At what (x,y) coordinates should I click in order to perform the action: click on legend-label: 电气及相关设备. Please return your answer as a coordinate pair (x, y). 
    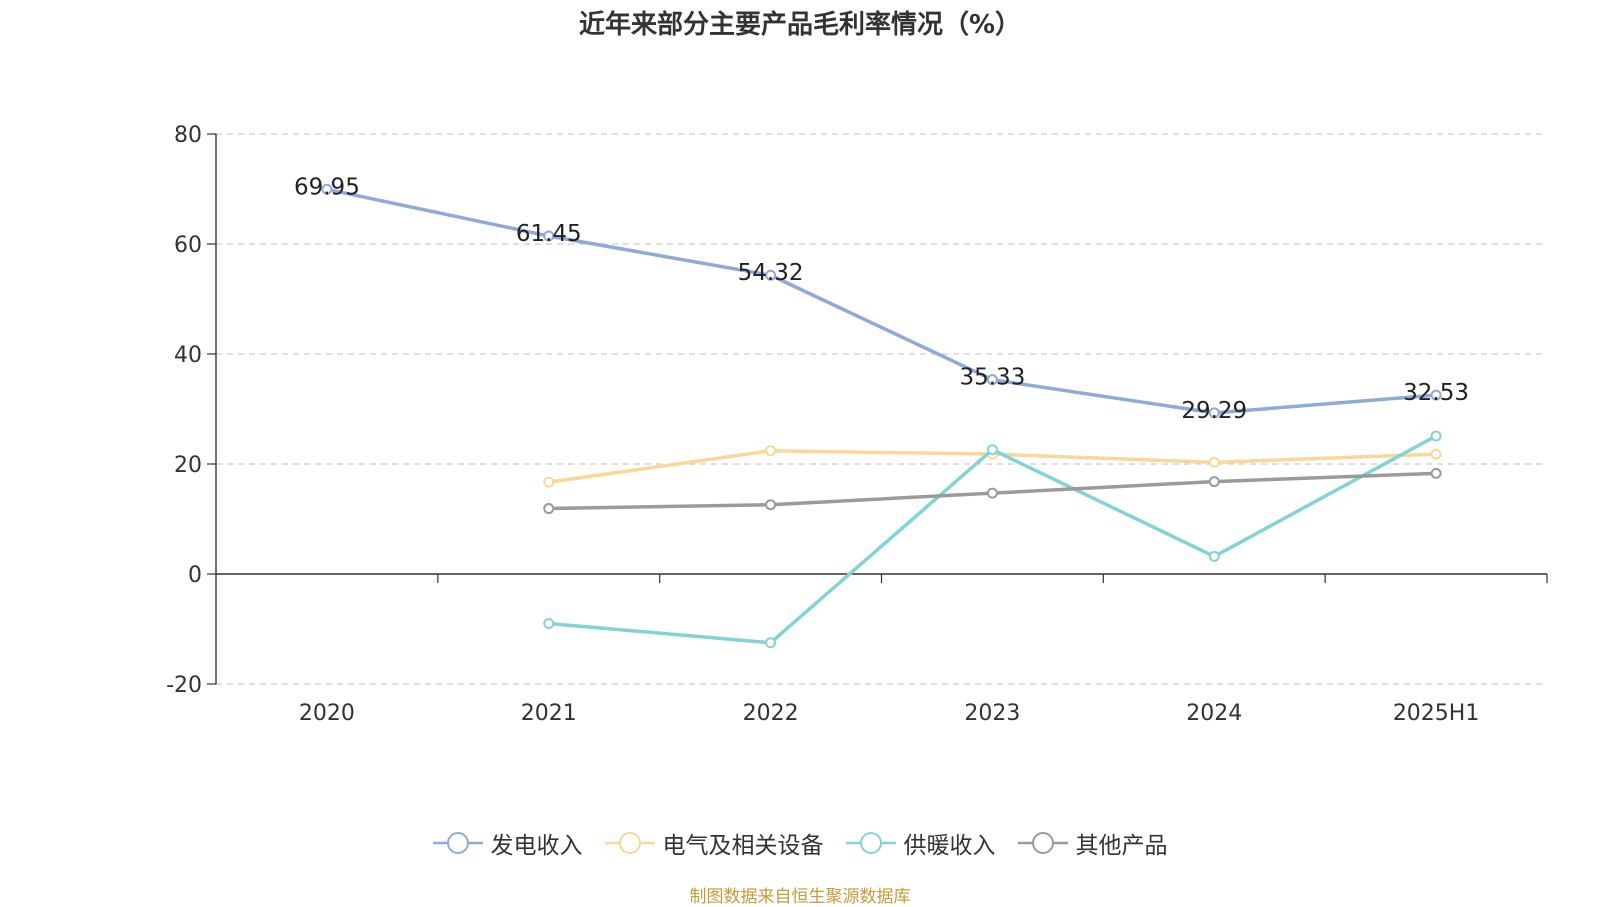
    Looking at the image, I should click on (743, 846).